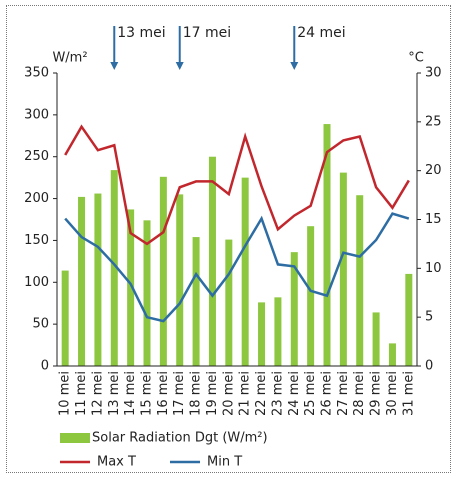 The image size is (459, 480). I want to click on y-tick-label: 50, so click(40, 324).